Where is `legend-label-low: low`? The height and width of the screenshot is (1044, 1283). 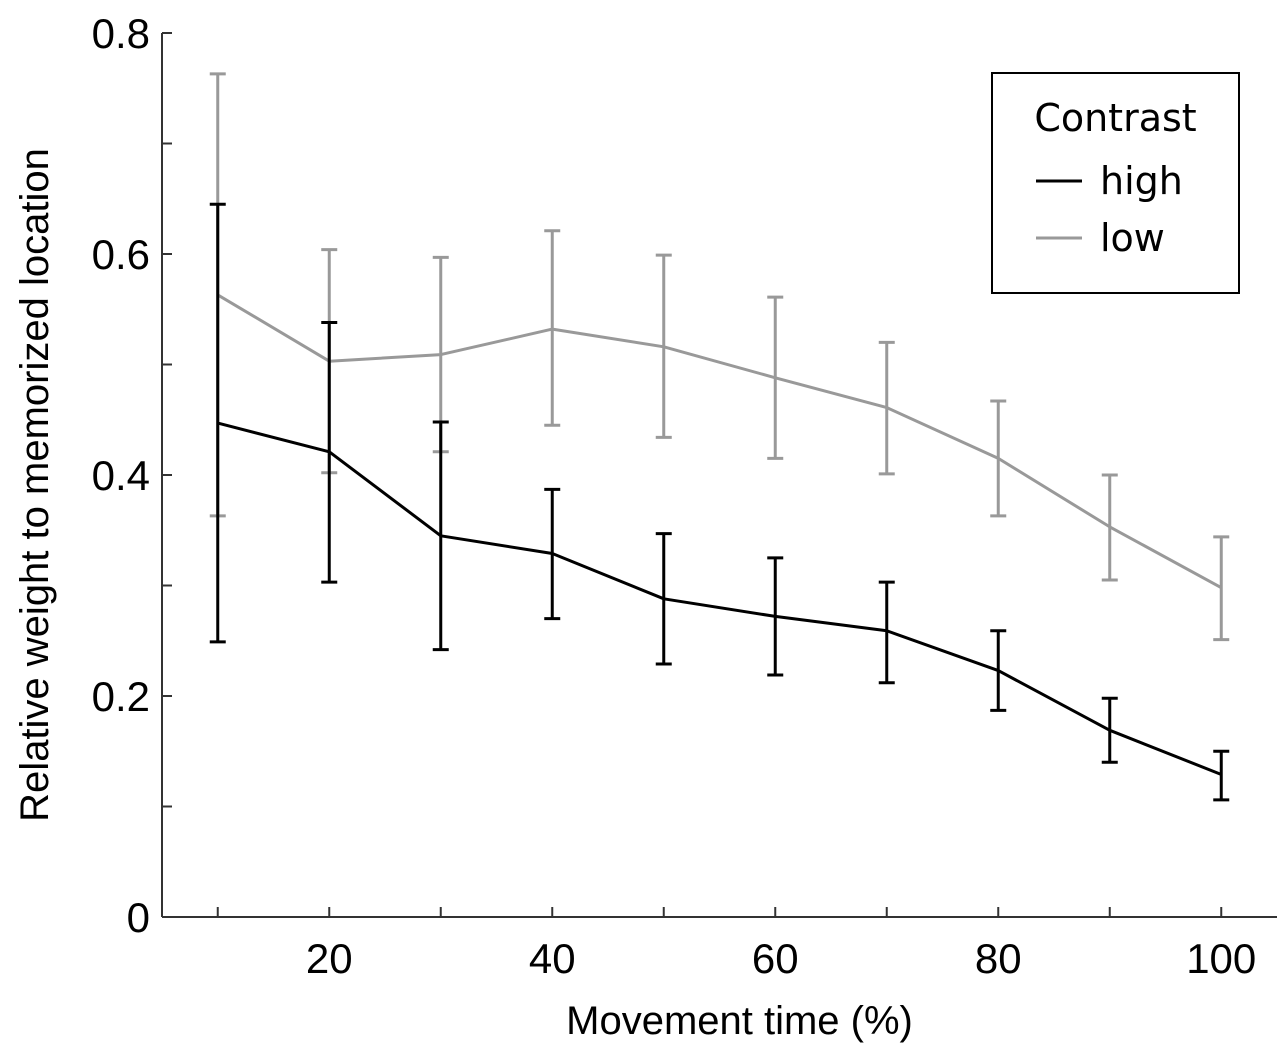 legend-label-low: low is located at coordinates (1132, 238).